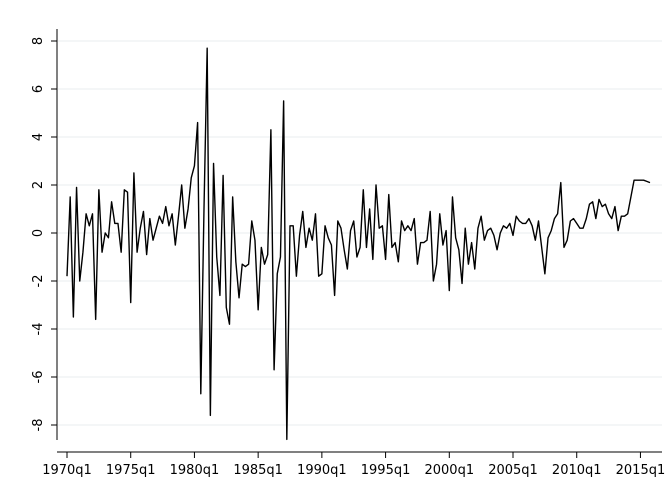 The height and width of the screenshot is (484, 670). Describe the element at coordinates (258, 470) in the screenshot. I see `x-tick-label: 1985q1` at that location.